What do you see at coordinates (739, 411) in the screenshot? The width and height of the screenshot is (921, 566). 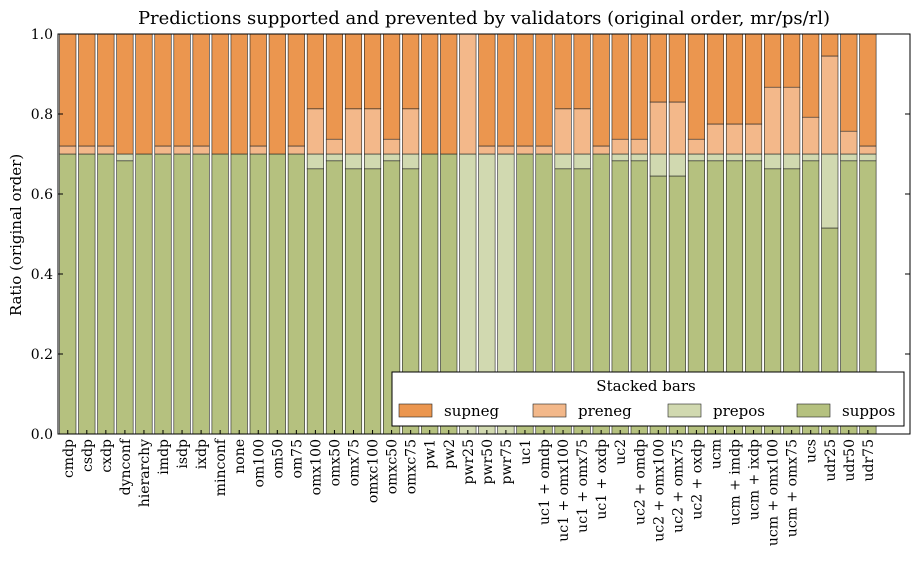 I see `legend-label-prepos: prepos` at bounding box center [739, 411].